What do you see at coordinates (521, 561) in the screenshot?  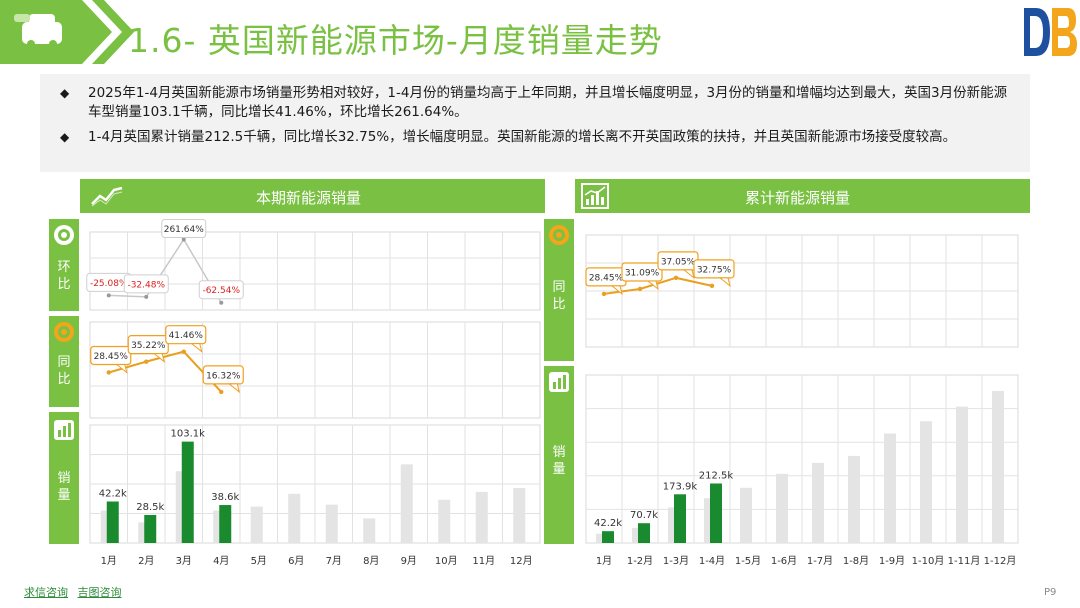 I see `x-tick-label: 12月` at bounding box center [521, 561].